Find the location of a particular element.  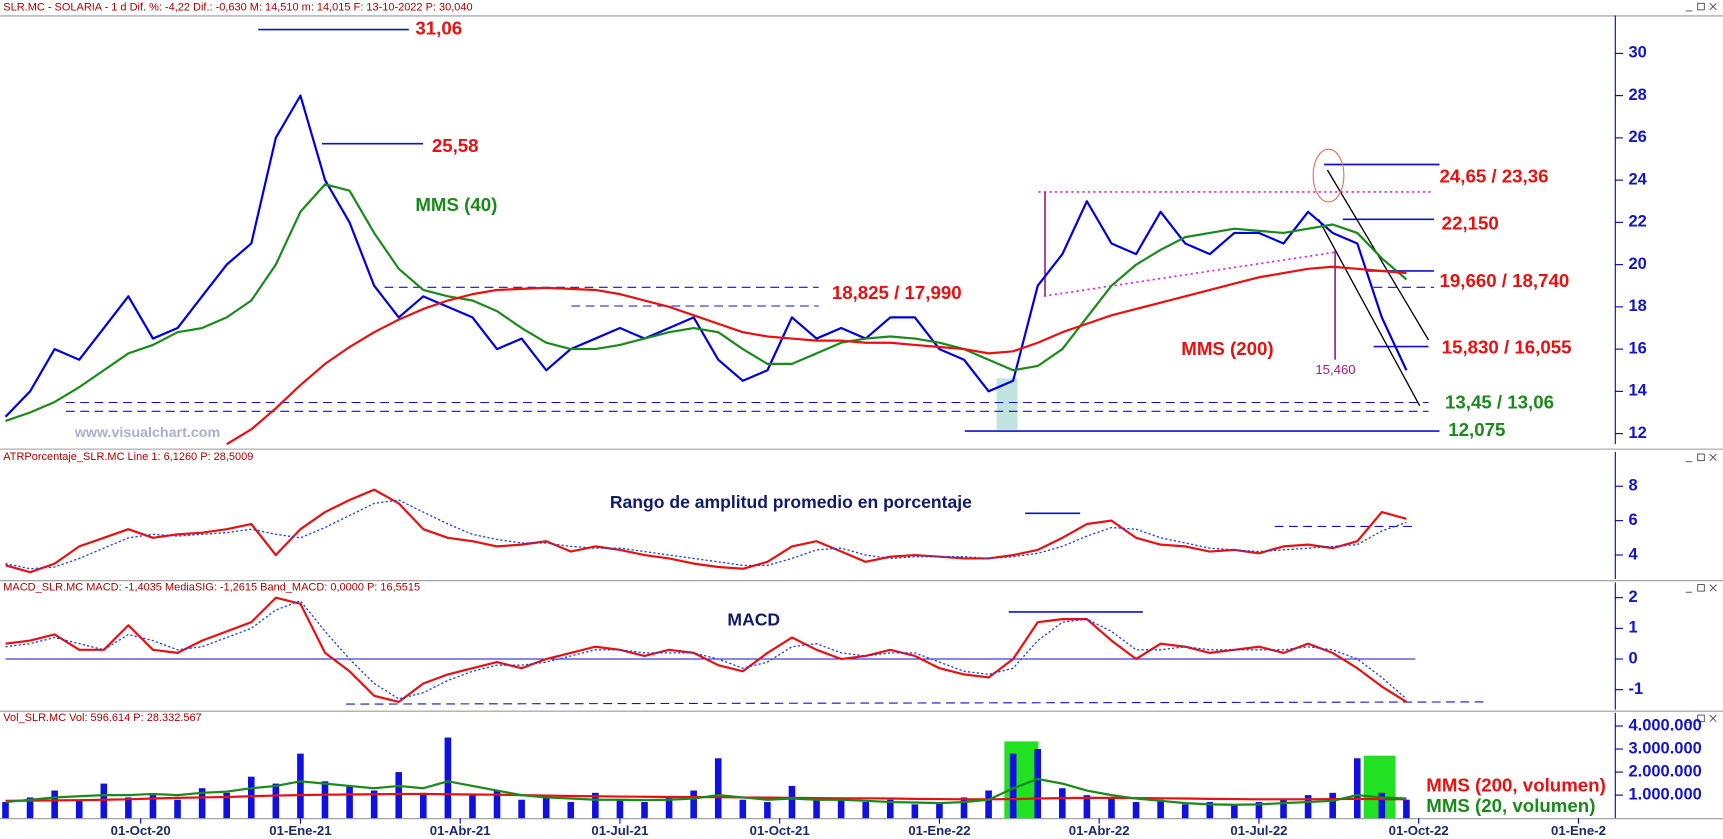

annotation: www.visualchart.com is located at coordinates (147, 433).